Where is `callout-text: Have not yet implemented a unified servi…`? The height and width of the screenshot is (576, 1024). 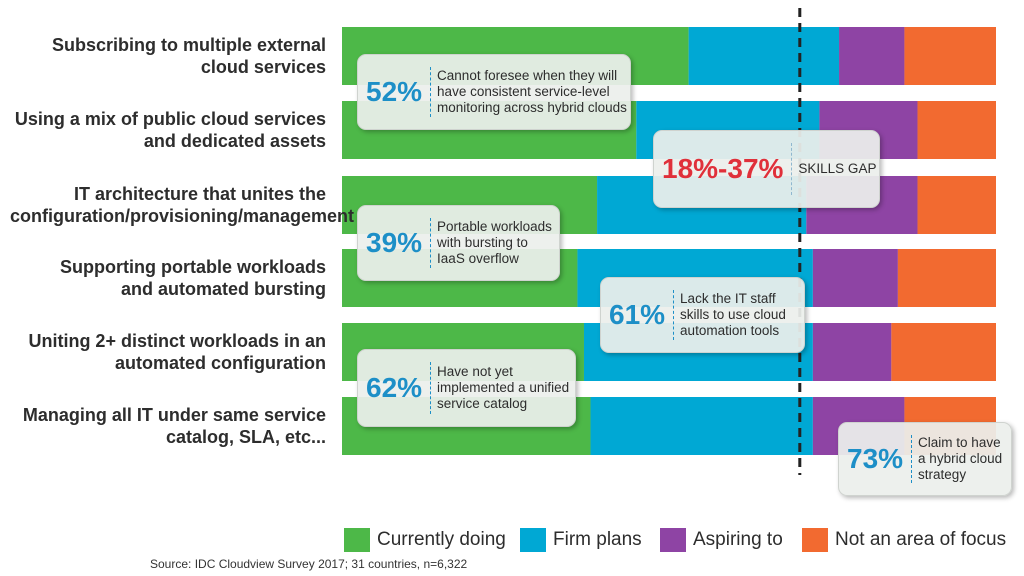 callout-text: Have not yet implemented a unified servi… is located at coordinates (503, 387).